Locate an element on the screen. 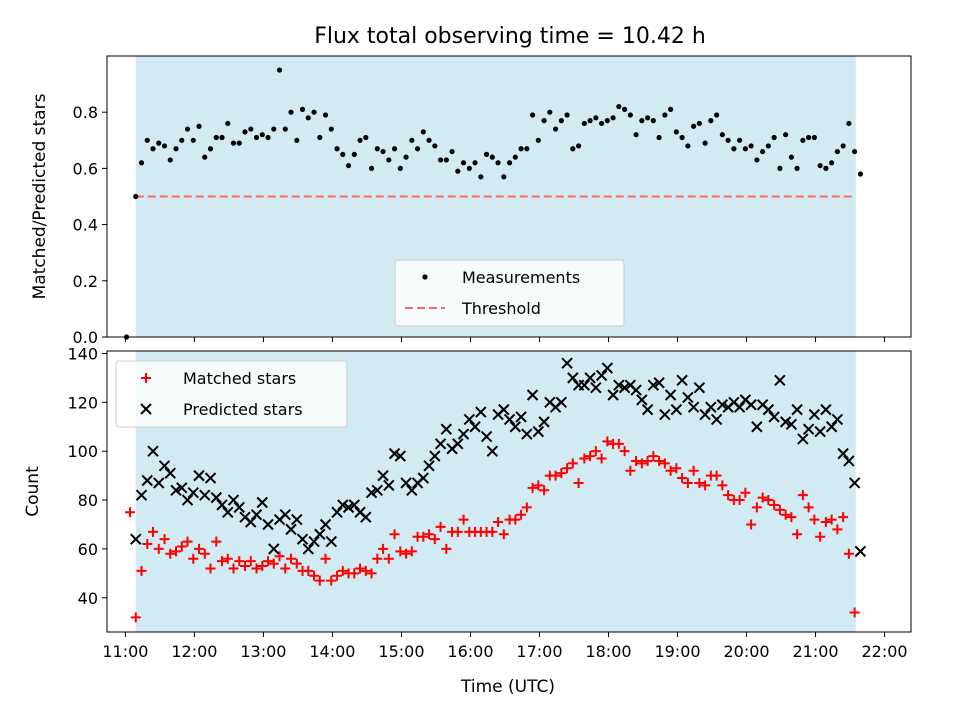 This screenshot has width=960, height=724. y-axis-label: Matched/Predicted stars is located at coordinates (40, 196).